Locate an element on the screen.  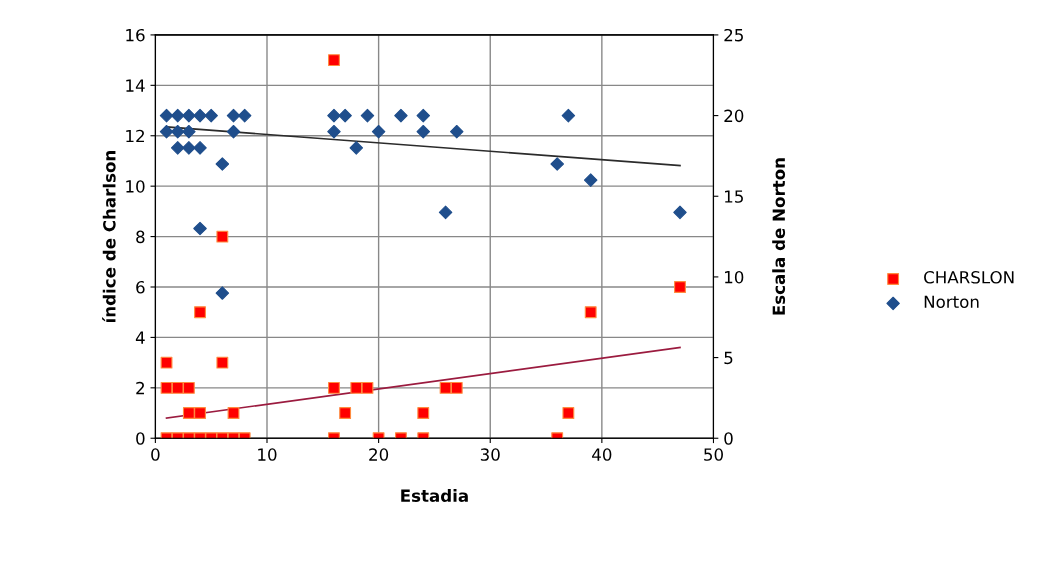
y-tick-label: 12 is located at coordinates (135, 136).